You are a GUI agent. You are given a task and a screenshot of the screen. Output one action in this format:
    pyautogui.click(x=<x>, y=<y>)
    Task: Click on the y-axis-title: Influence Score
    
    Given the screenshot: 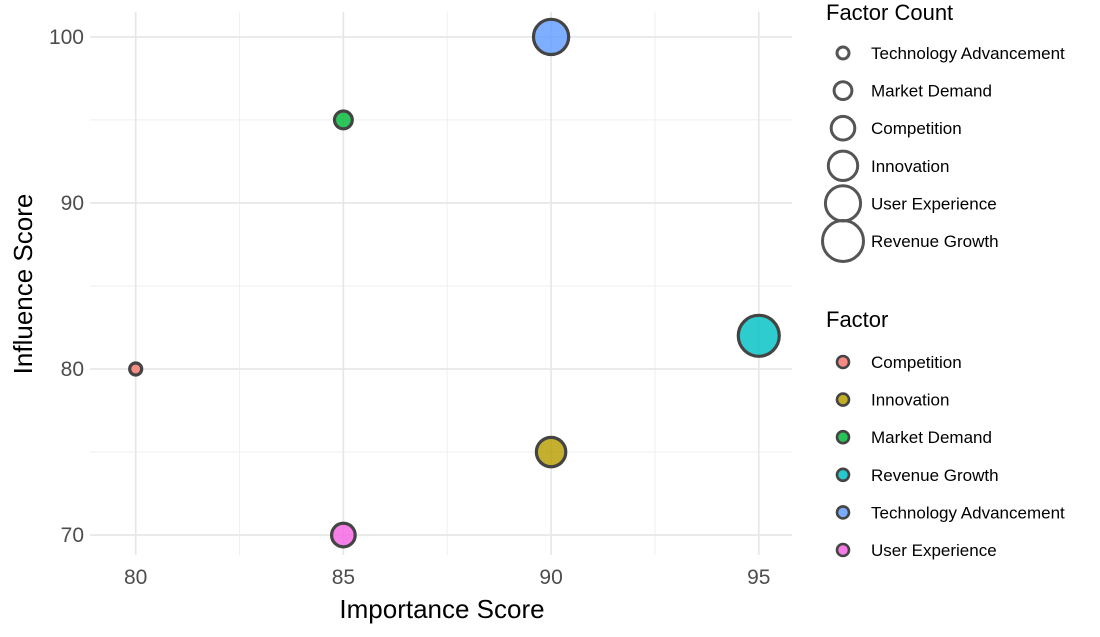 What is the action you would take?
    pyautogui.click(x=23, y=284)
    